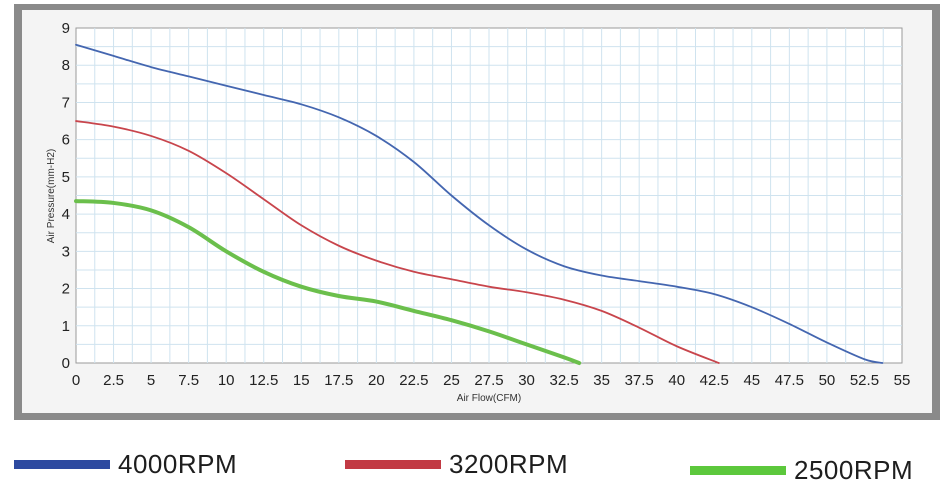  Describe the element at coordinates (188, 380) in the screenshot. I see `x-tick-label: 7.5` at that location.